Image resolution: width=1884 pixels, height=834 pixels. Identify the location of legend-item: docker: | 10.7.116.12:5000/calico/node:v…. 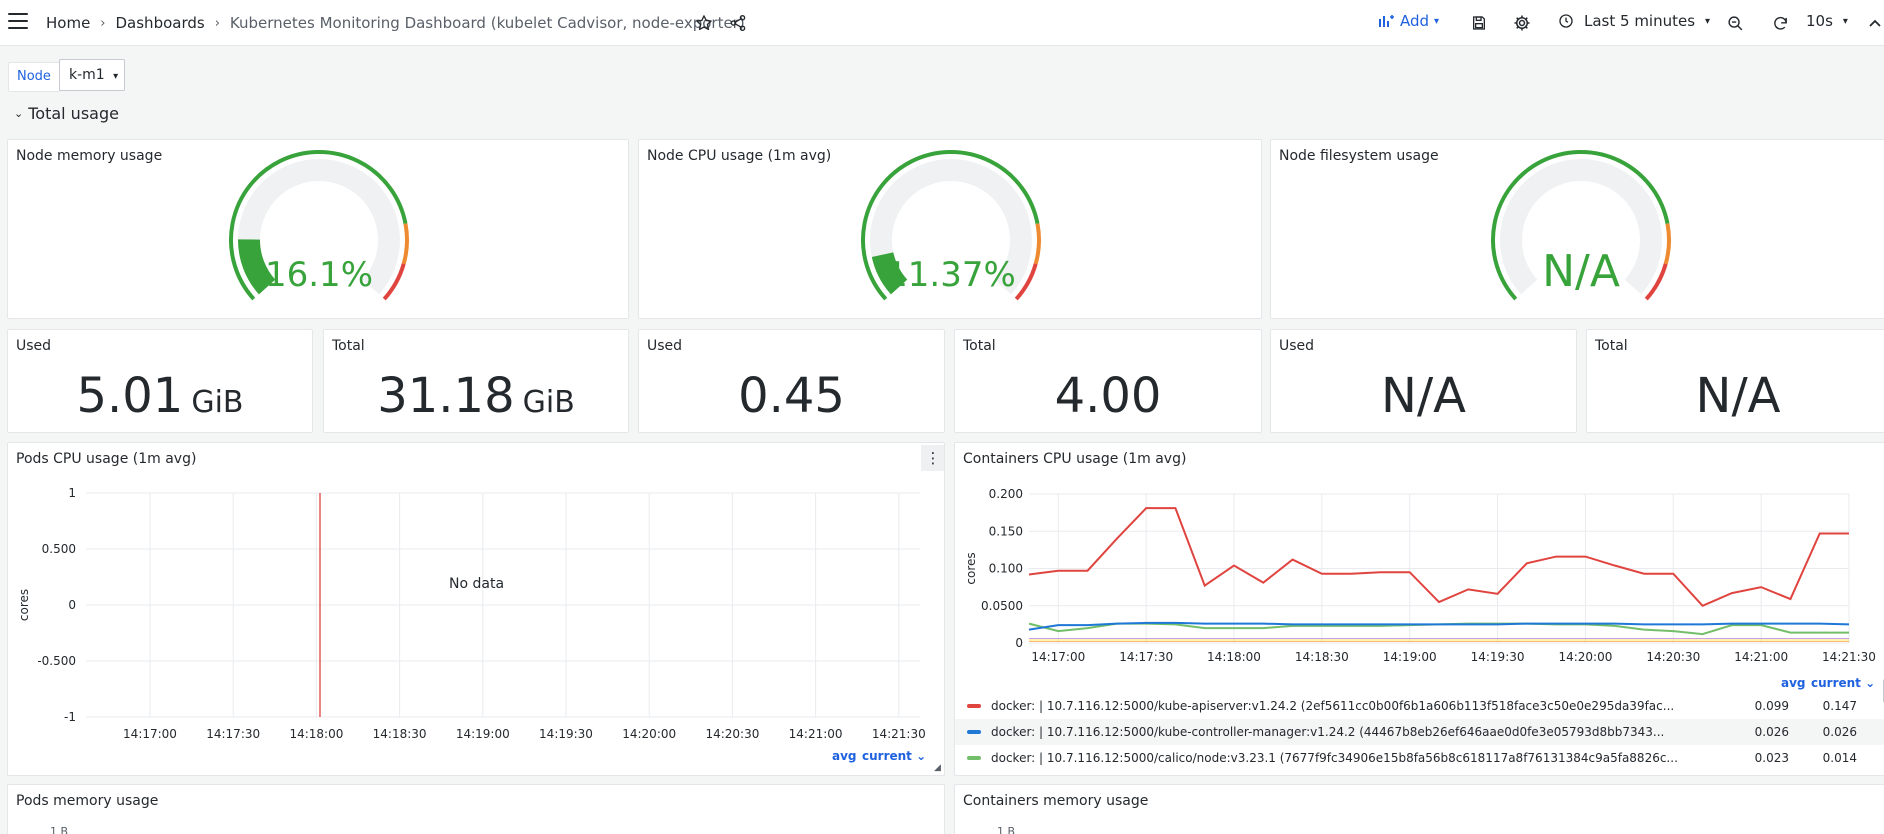
(1412, 758).